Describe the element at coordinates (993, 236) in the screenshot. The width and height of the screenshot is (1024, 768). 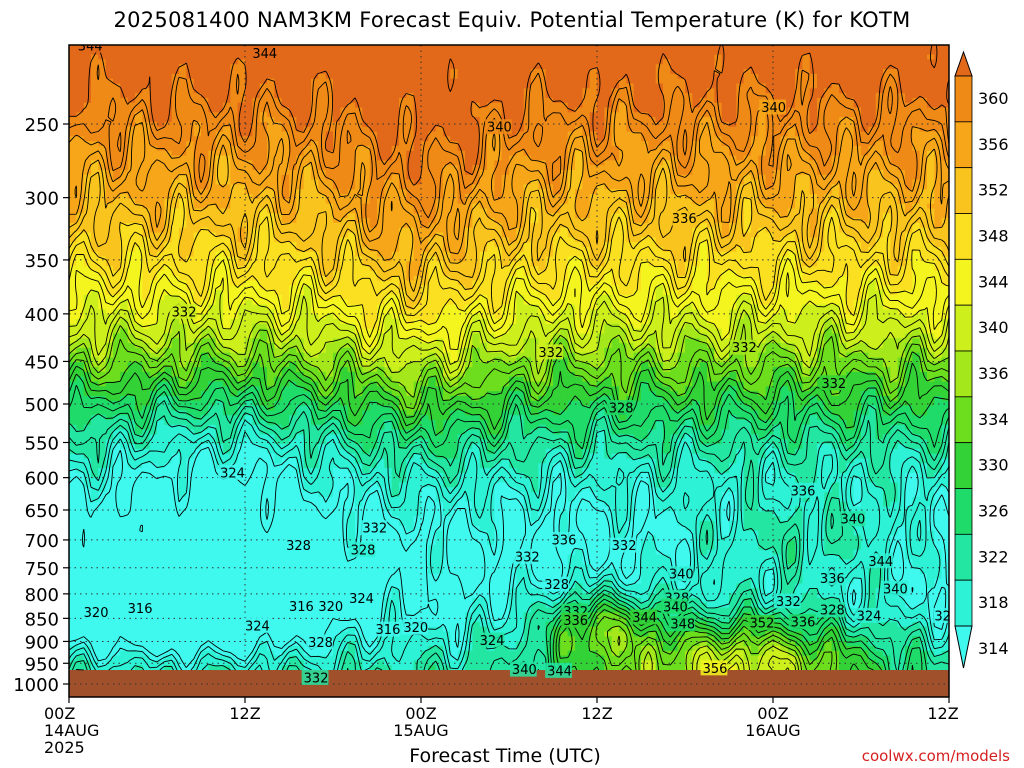
I see `colorbar-label: 348` at that location.